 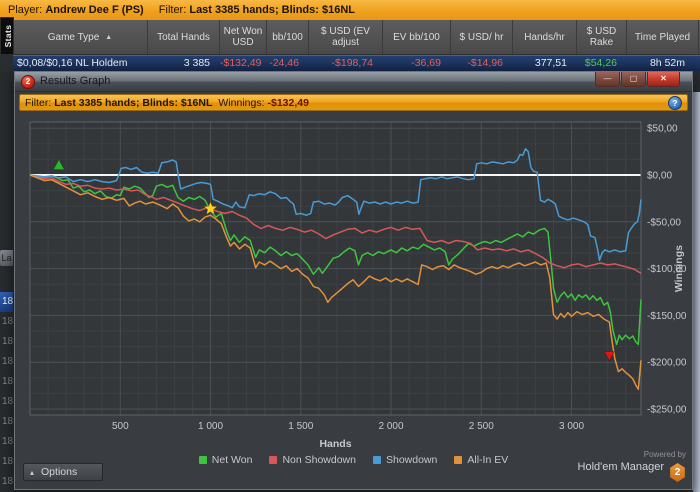 I want to click on legend-item: Showdown, so click(x=405, y=460).